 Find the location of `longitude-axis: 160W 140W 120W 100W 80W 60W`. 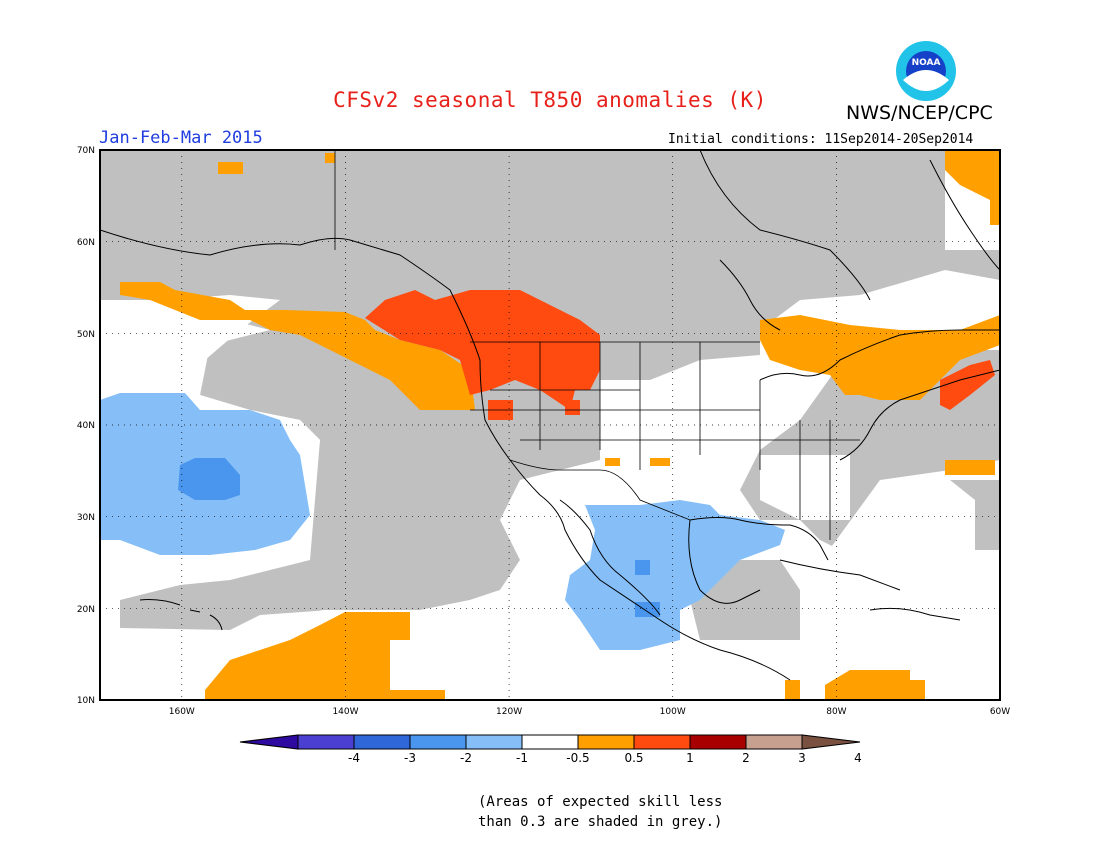

longitude-axis: 160W 140W 120W 100W 80W 60W is located at coordinates (590, 712).